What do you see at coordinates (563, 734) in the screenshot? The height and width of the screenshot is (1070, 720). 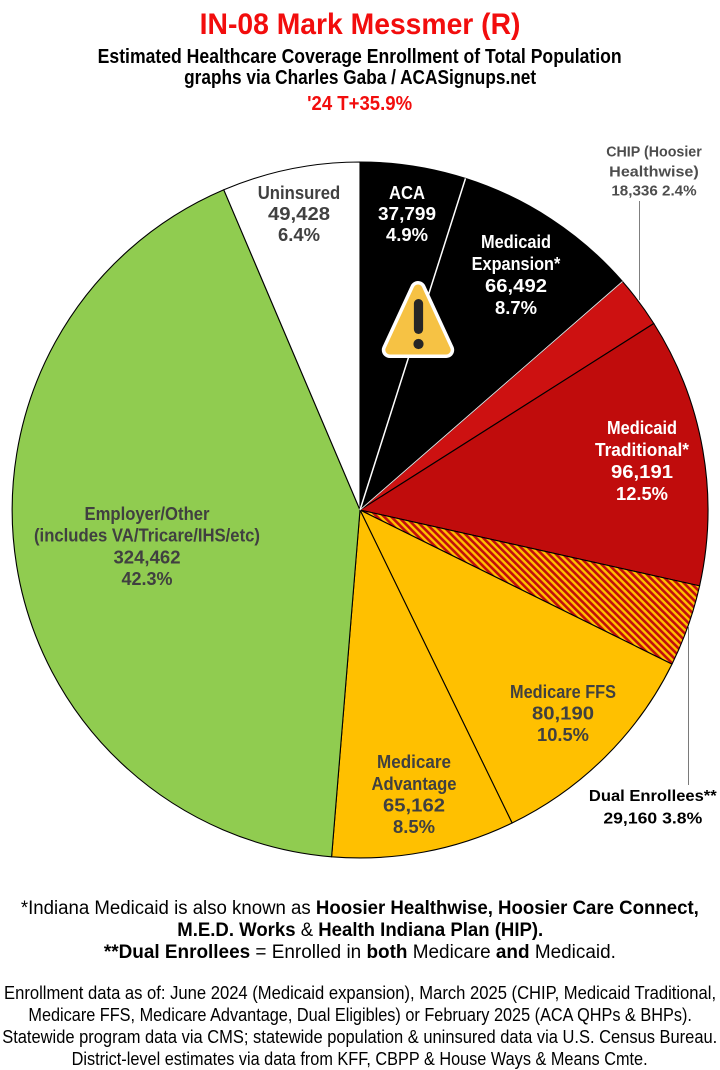 I see `svg-text: 10.5%` at bounding box center [563, 734].